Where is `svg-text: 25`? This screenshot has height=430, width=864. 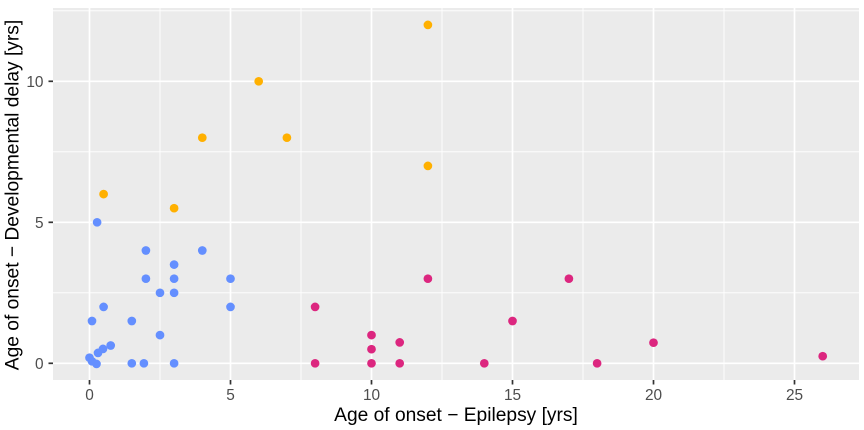 svg-text: 25 is located at coordinates (794, 395).